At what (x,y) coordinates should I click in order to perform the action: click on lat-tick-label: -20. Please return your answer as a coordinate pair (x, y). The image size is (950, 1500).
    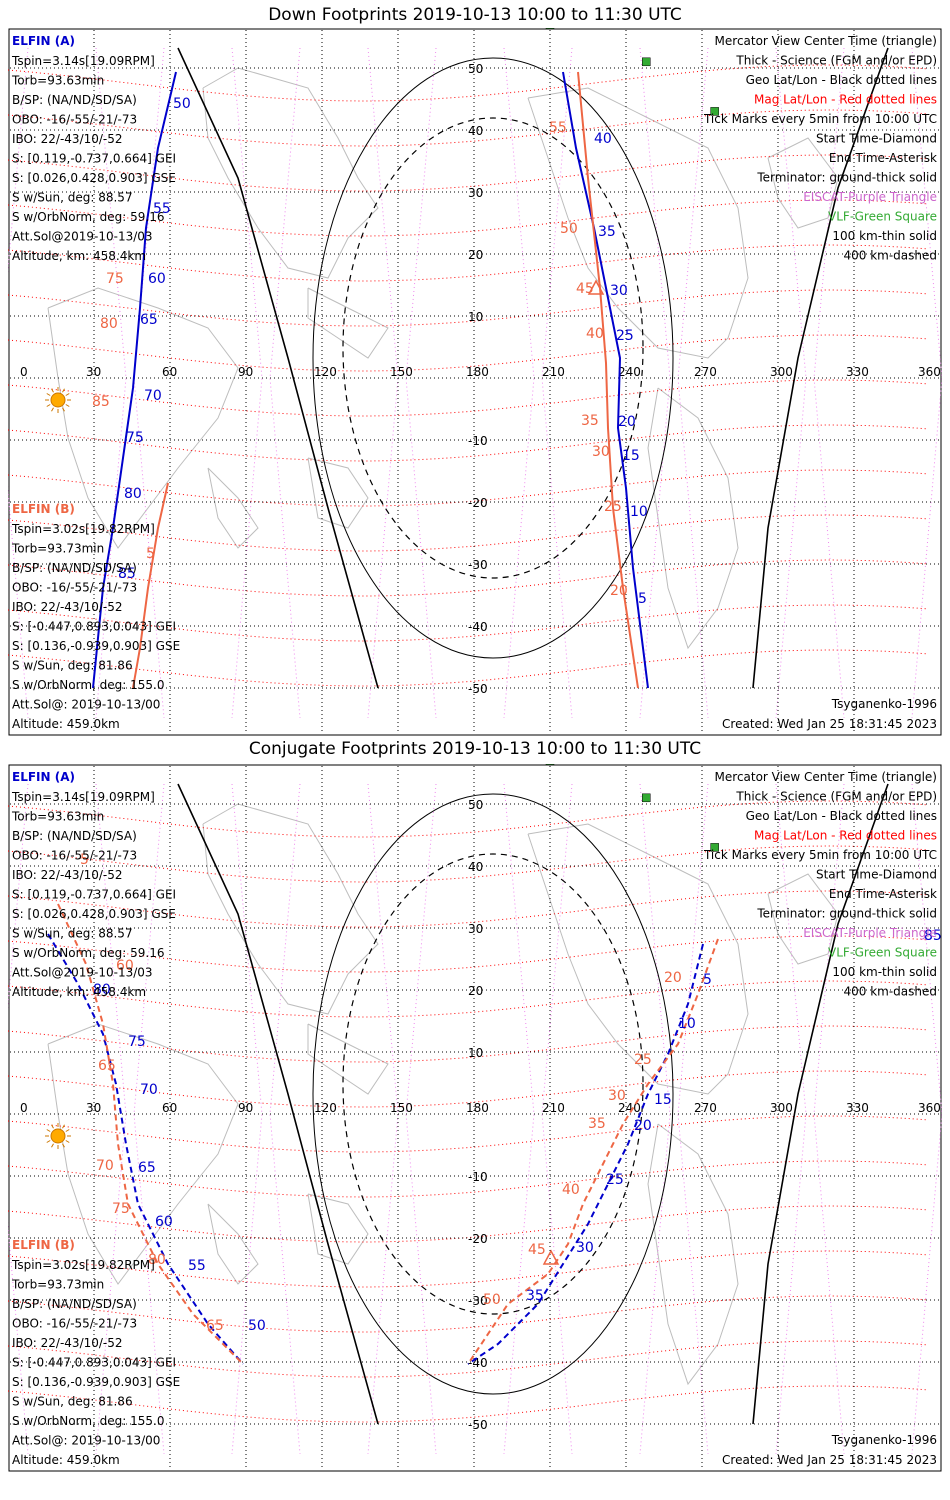
    Looking at the image, I should click on (478, 1239).